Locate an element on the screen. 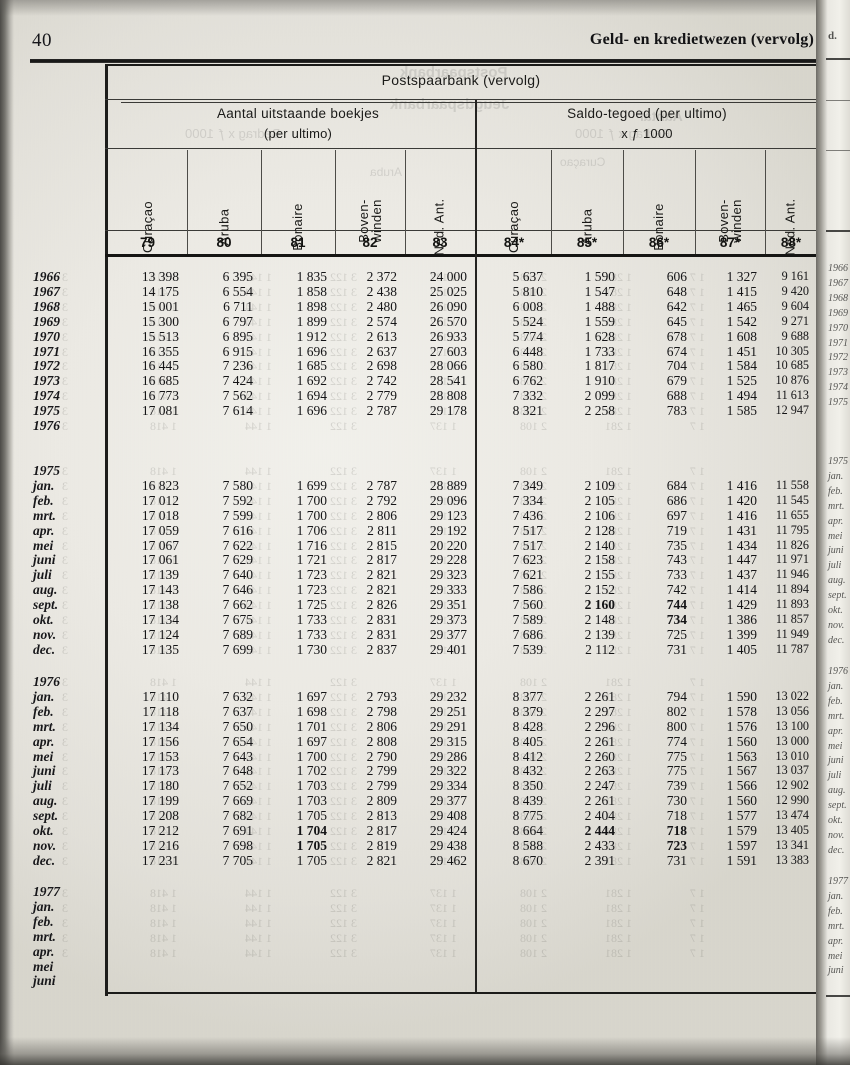 Image resolution: width=850 pixels, height=1065 pixels. table-cell: 1 437 is located at coordinates (741, 575).